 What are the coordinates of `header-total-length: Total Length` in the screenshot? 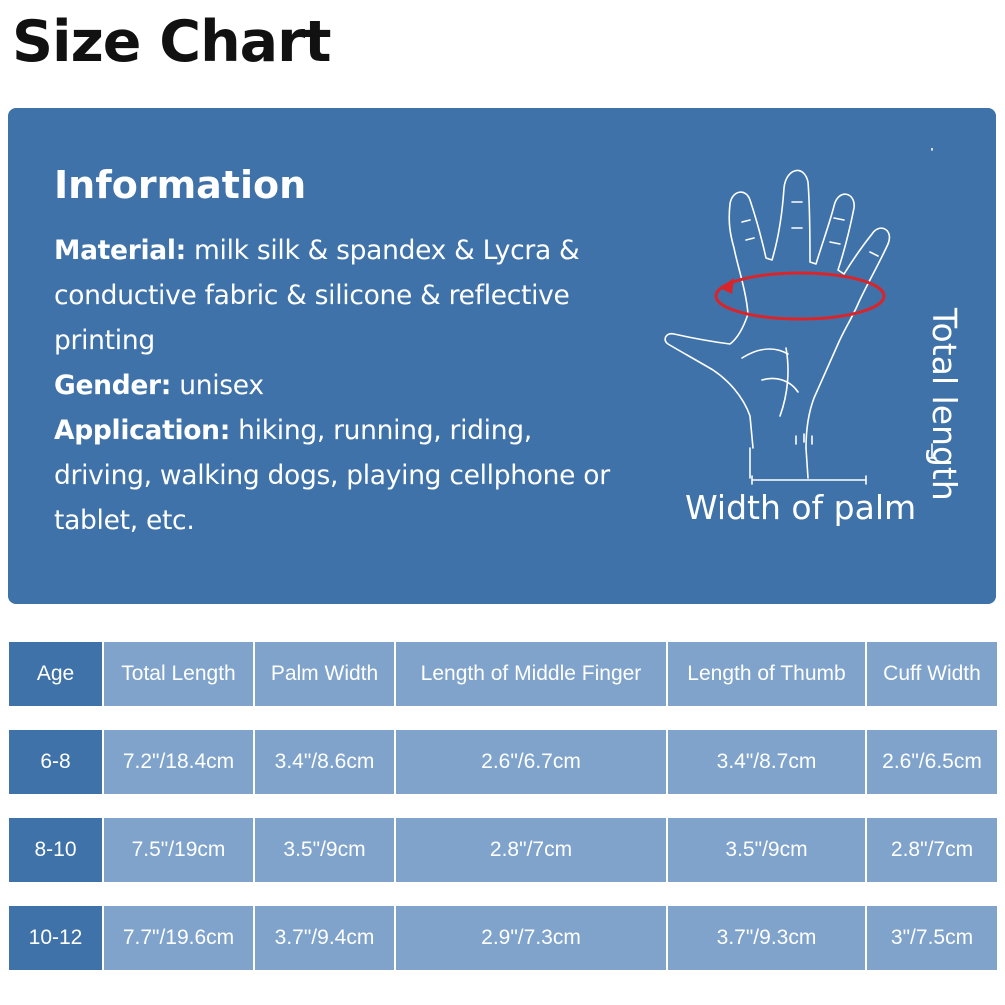 It's located at (179, 674).